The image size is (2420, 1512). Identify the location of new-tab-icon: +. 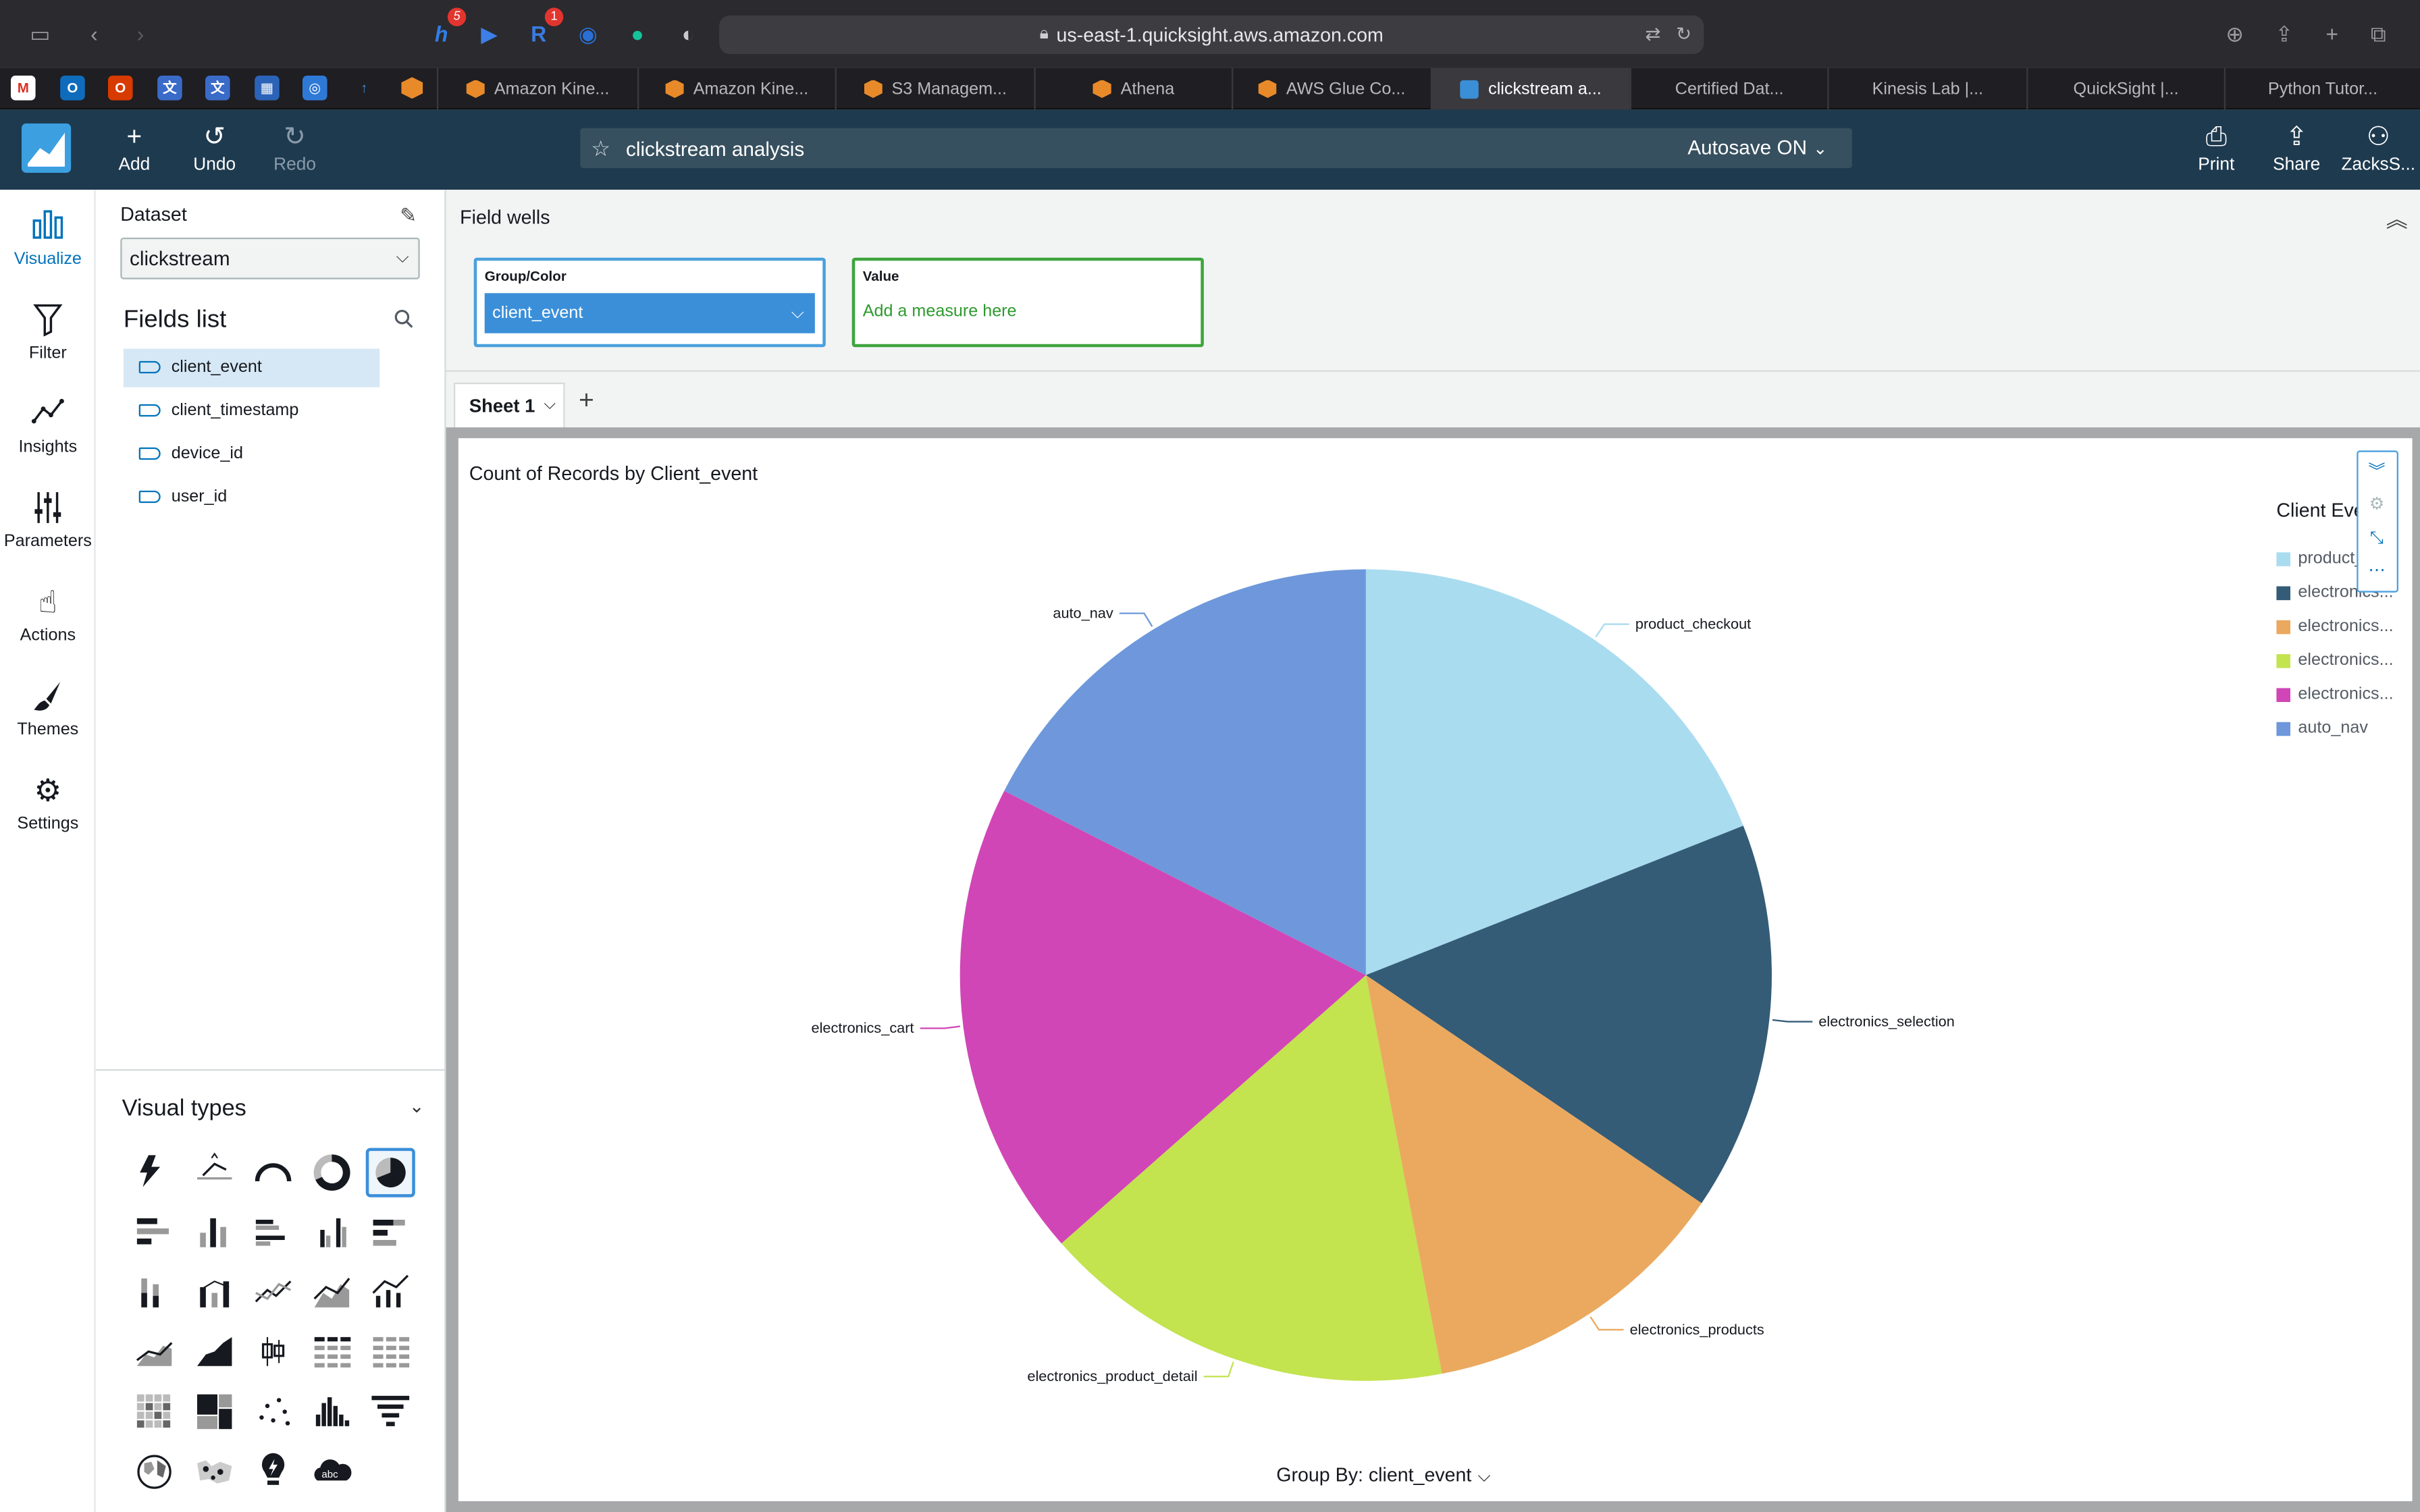
(2332, 34).